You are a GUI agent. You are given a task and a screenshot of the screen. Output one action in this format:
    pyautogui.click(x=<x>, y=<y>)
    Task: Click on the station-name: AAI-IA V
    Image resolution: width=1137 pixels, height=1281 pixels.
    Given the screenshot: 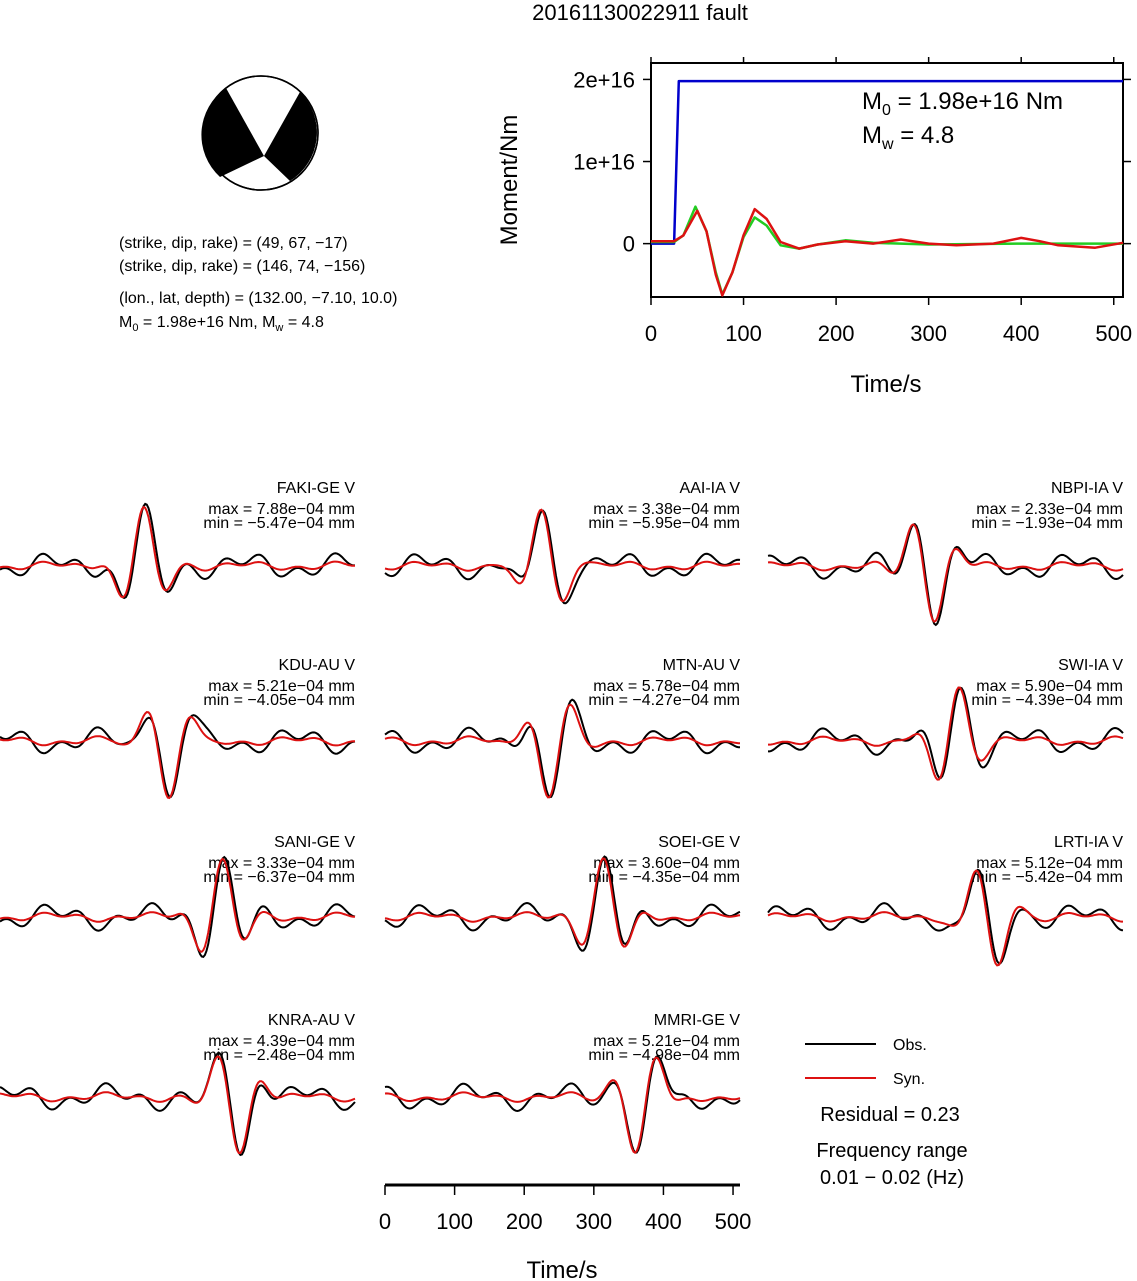 What is the action you would take?
    pyautogui.click(x=710, y=488)
    